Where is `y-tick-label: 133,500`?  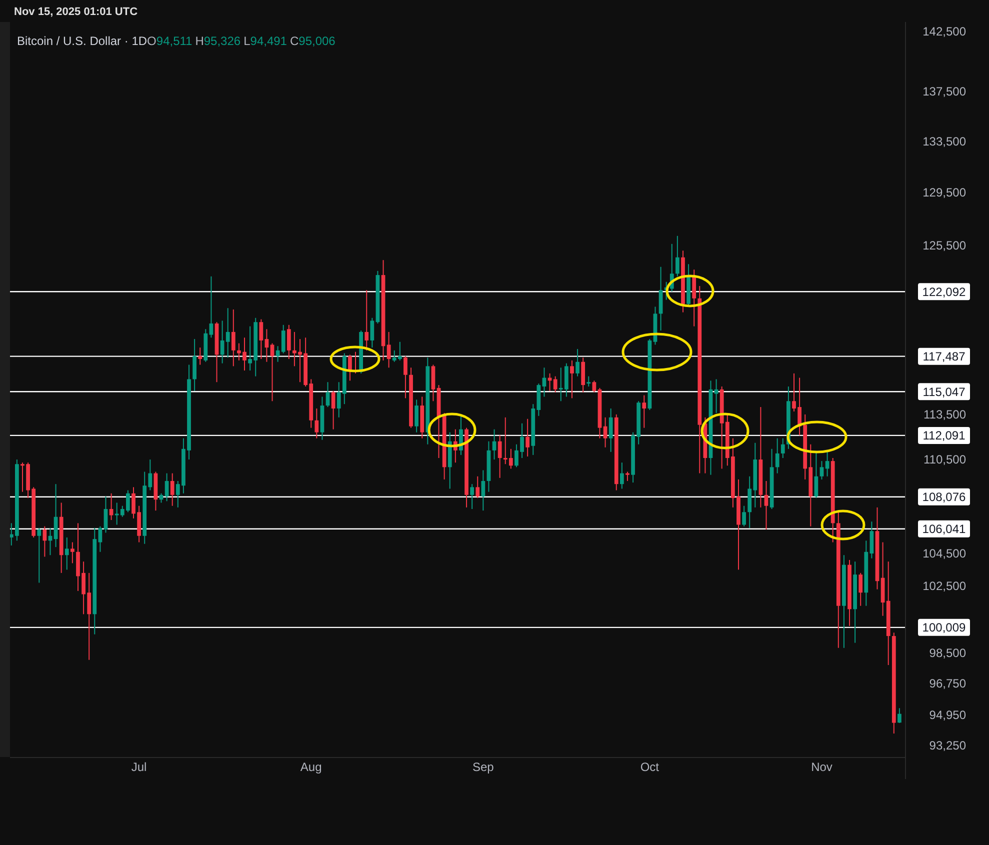 y-tick-label: 133,500 is located at coordinates (944, 141).